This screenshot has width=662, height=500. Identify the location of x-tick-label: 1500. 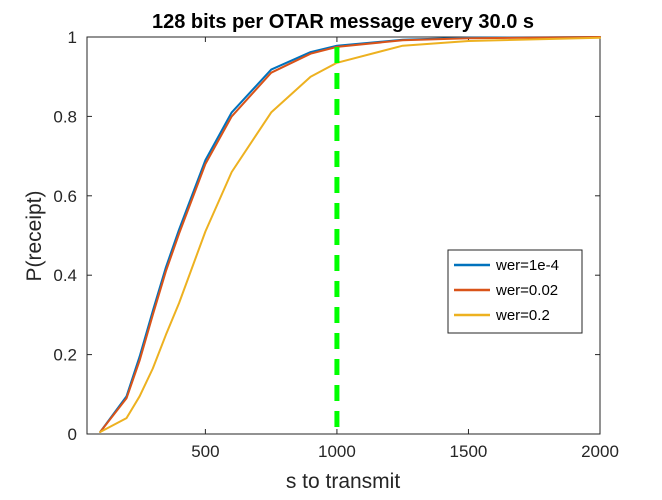
(469, 451).